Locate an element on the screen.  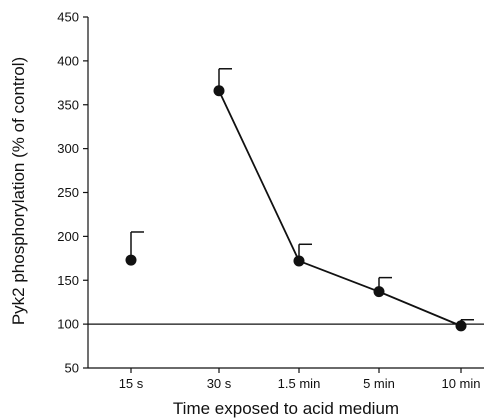
x-tick-label: 10 min is located at coordinates (460, 383).